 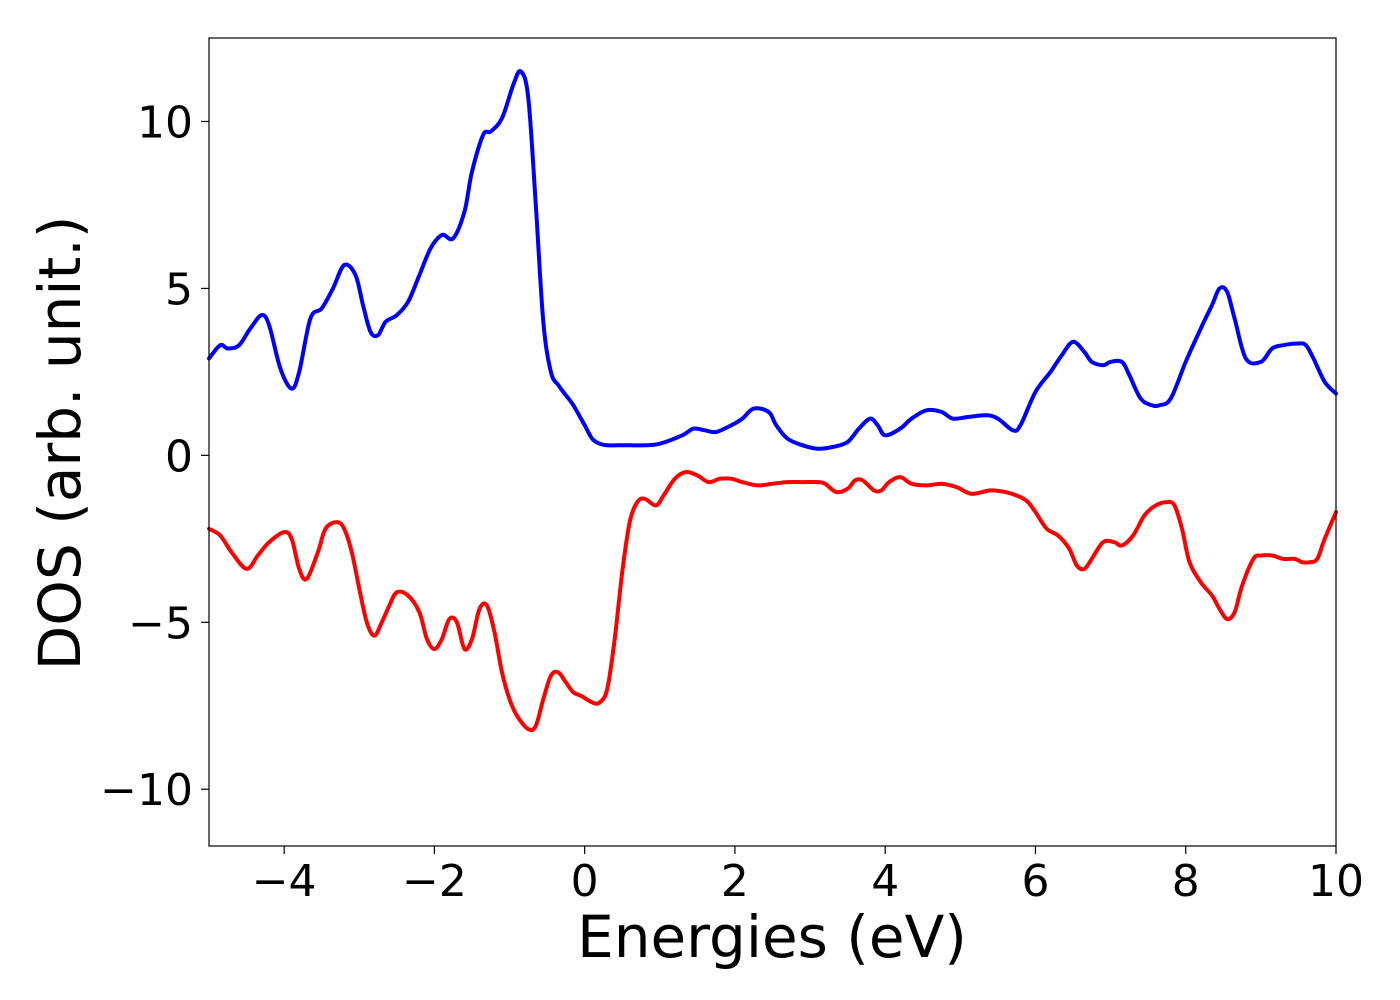 I want to click on x-tick-label: 2, so click(x=735, y=881).